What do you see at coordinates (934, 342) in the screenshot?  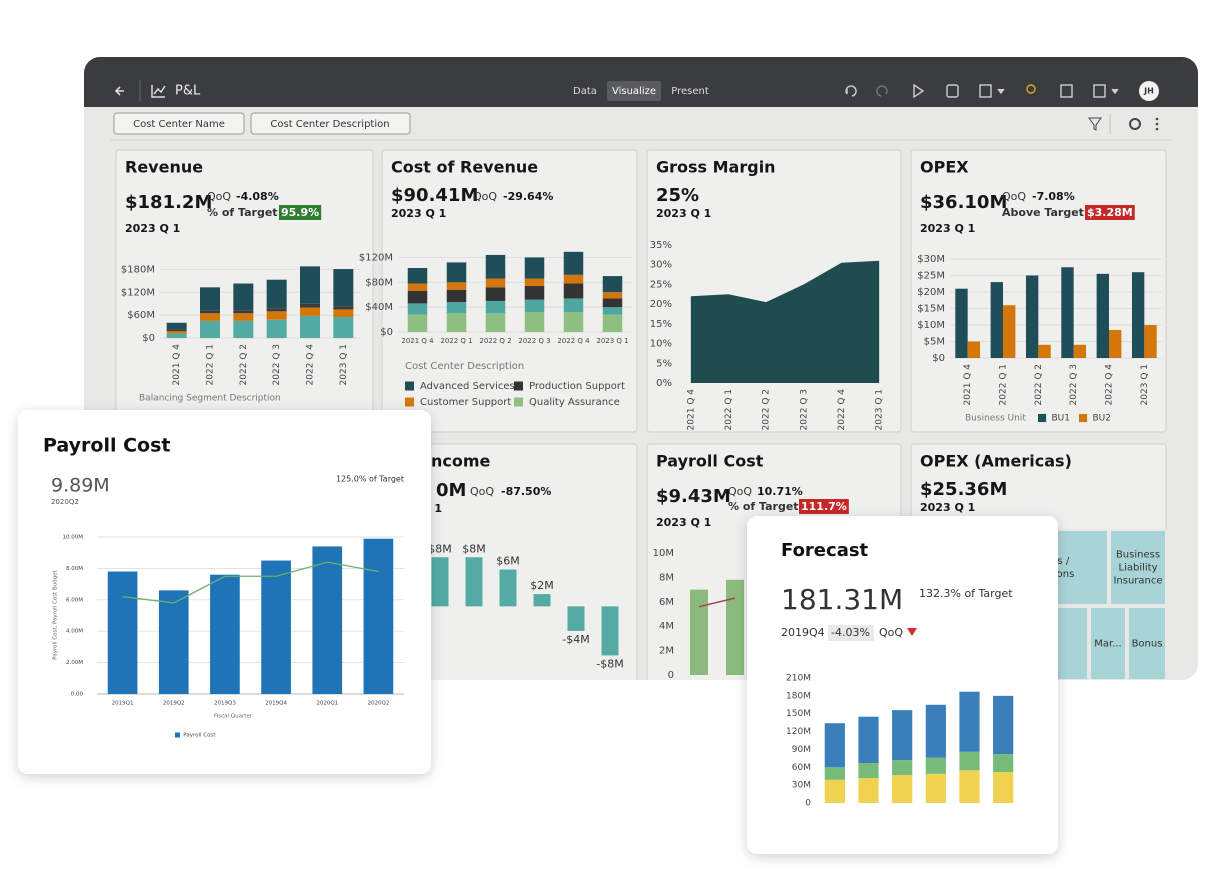 I see `y-tick-label: $5M` at bounding box center [934, 342].